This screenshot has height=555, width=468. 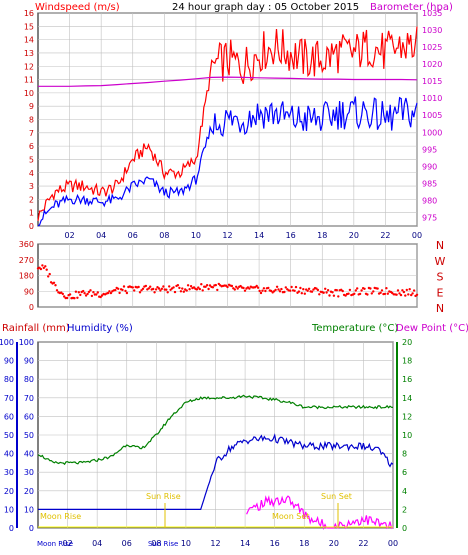 What do you see at coordinates (429, 217) in the screenshot?
I see `barometer-tick-label: 975` at bounding box center [429, 217].